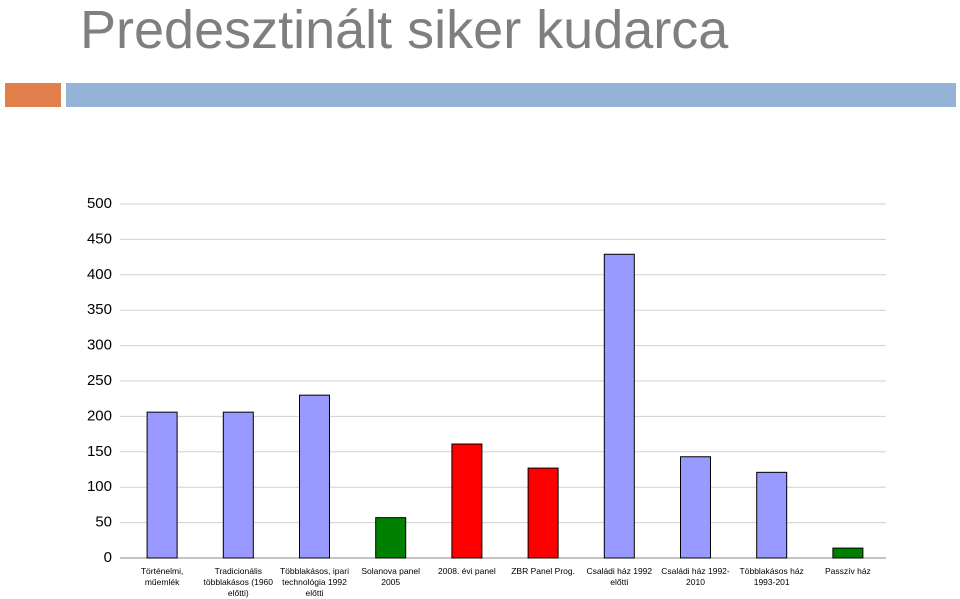  I want to click on x-tick-label: Családi ház 1992 előtti, so click(619, 576).